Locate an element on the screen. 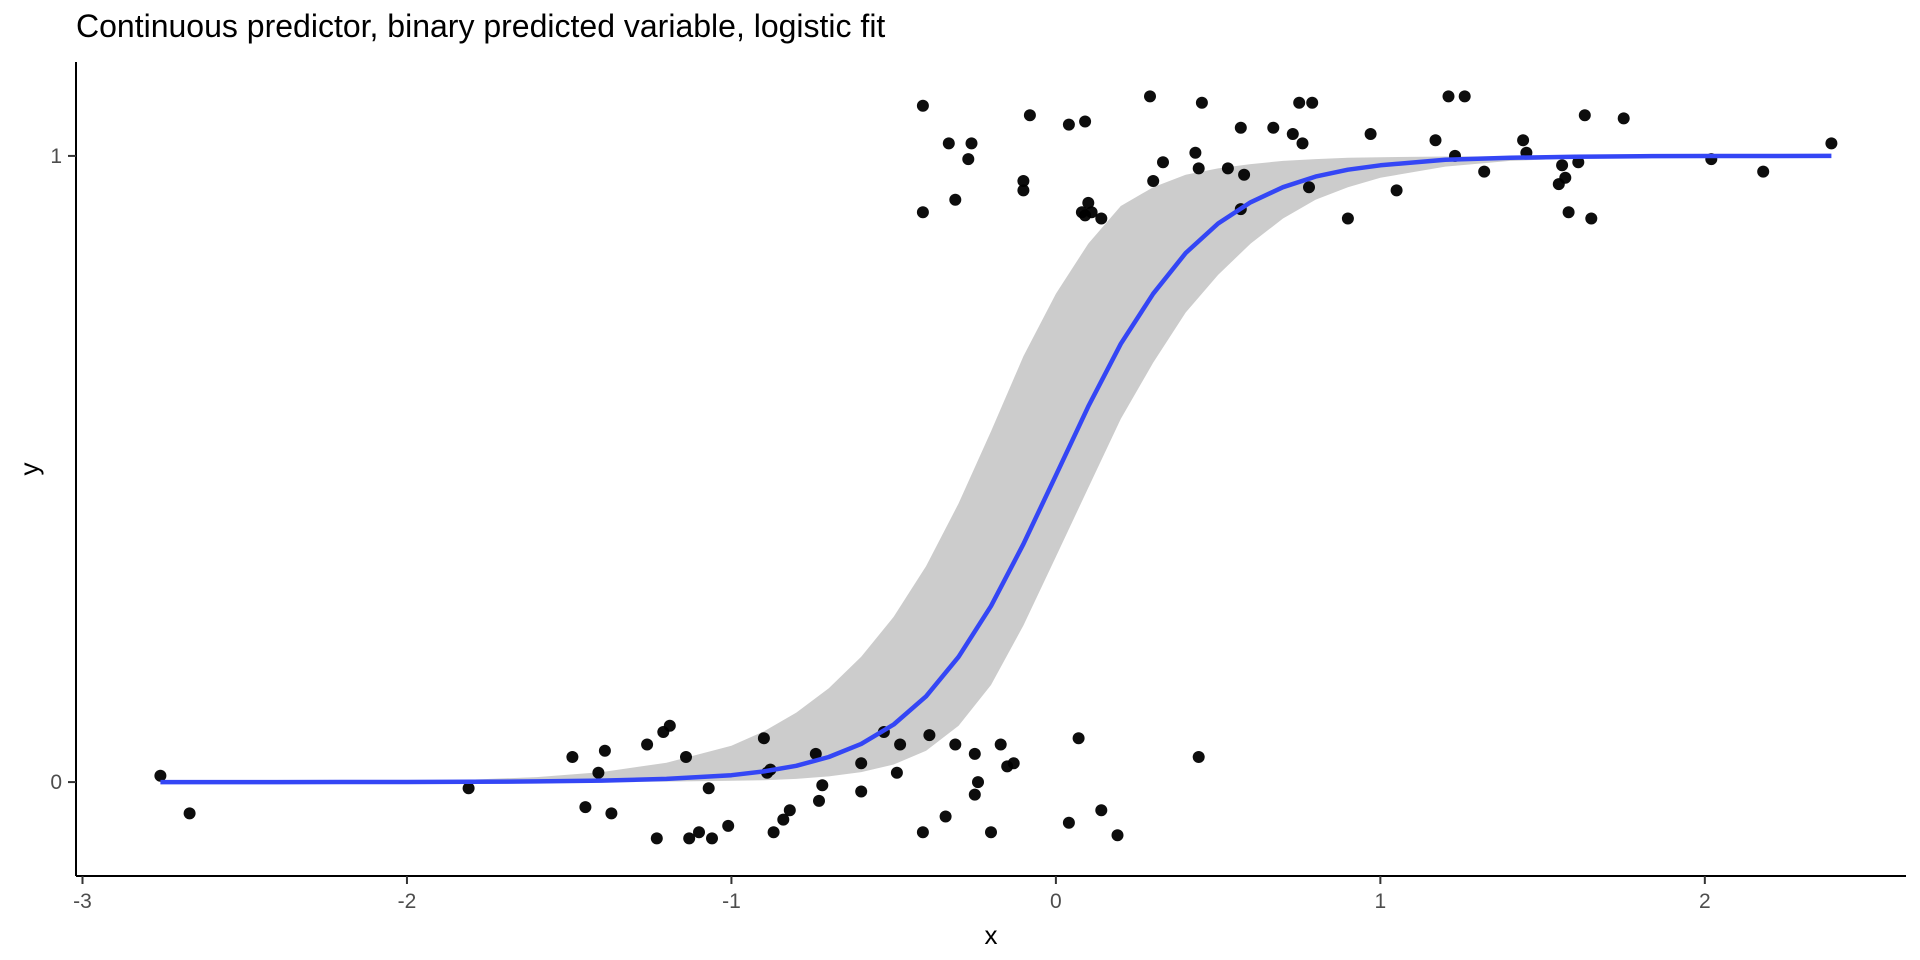 The image size is (1920, 960). y-tick-label: 0 is located at coordinates (56, 782).